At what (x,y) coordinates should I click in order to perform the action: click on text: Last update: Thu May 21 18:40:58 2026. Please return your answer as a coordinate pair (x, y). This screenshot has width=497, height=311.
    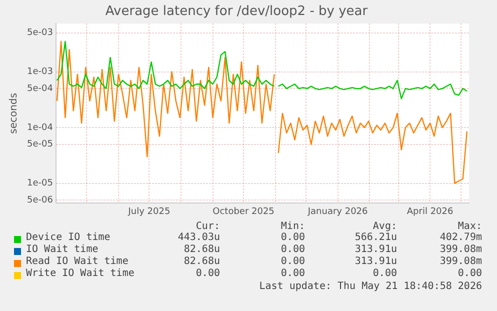
    Looking at the image, I should click on (370, 286).